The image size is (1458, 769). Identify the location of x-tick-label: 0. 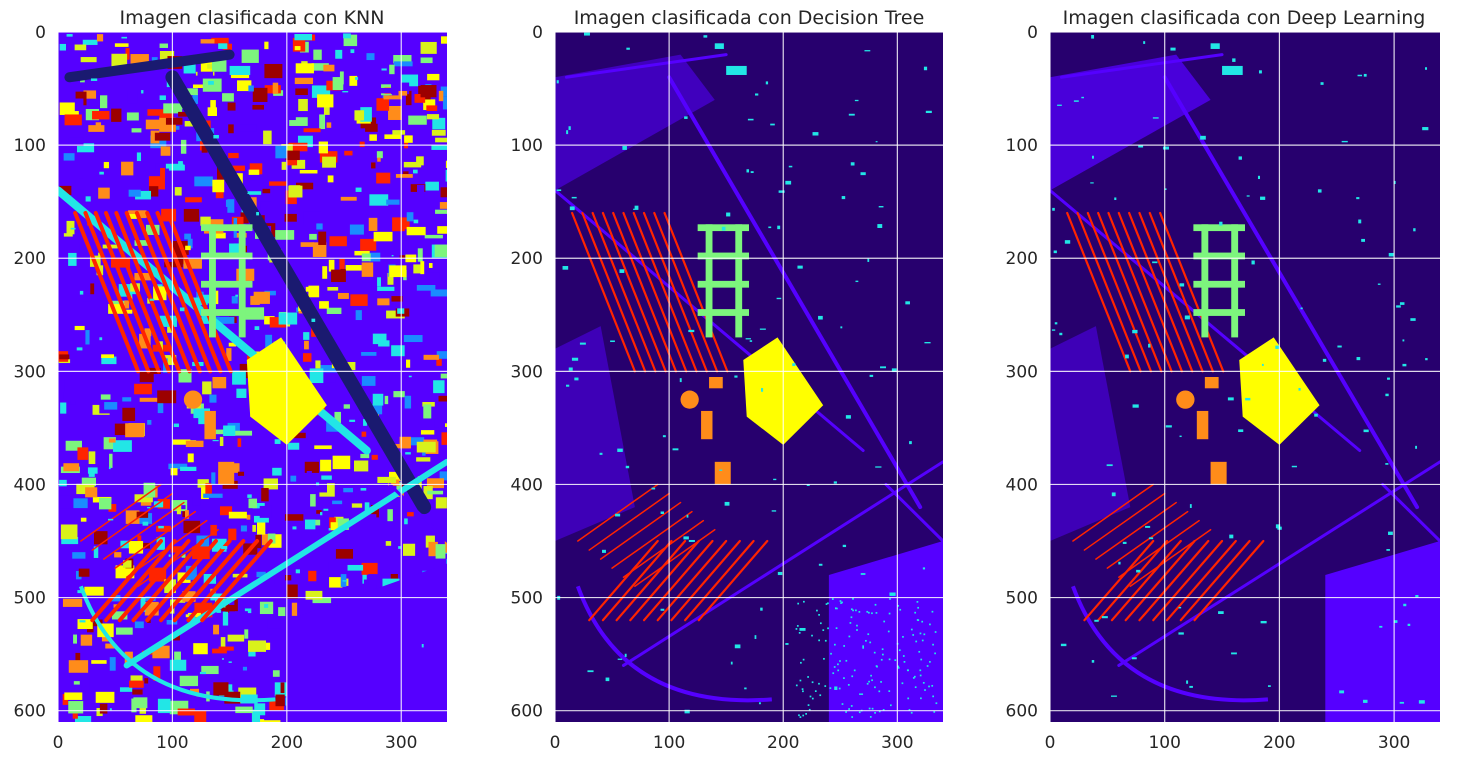
(1050, 743).